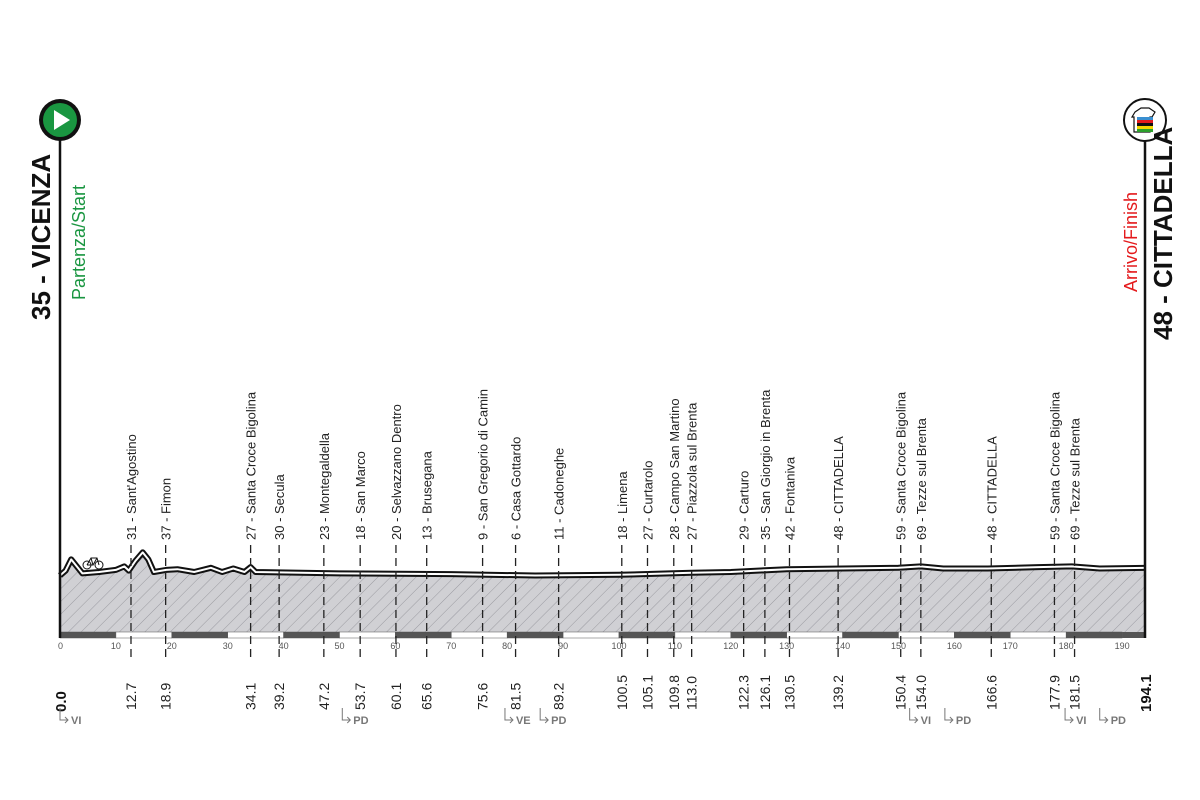  I want to click on location-km-label: 130.5, so click(789, 692).